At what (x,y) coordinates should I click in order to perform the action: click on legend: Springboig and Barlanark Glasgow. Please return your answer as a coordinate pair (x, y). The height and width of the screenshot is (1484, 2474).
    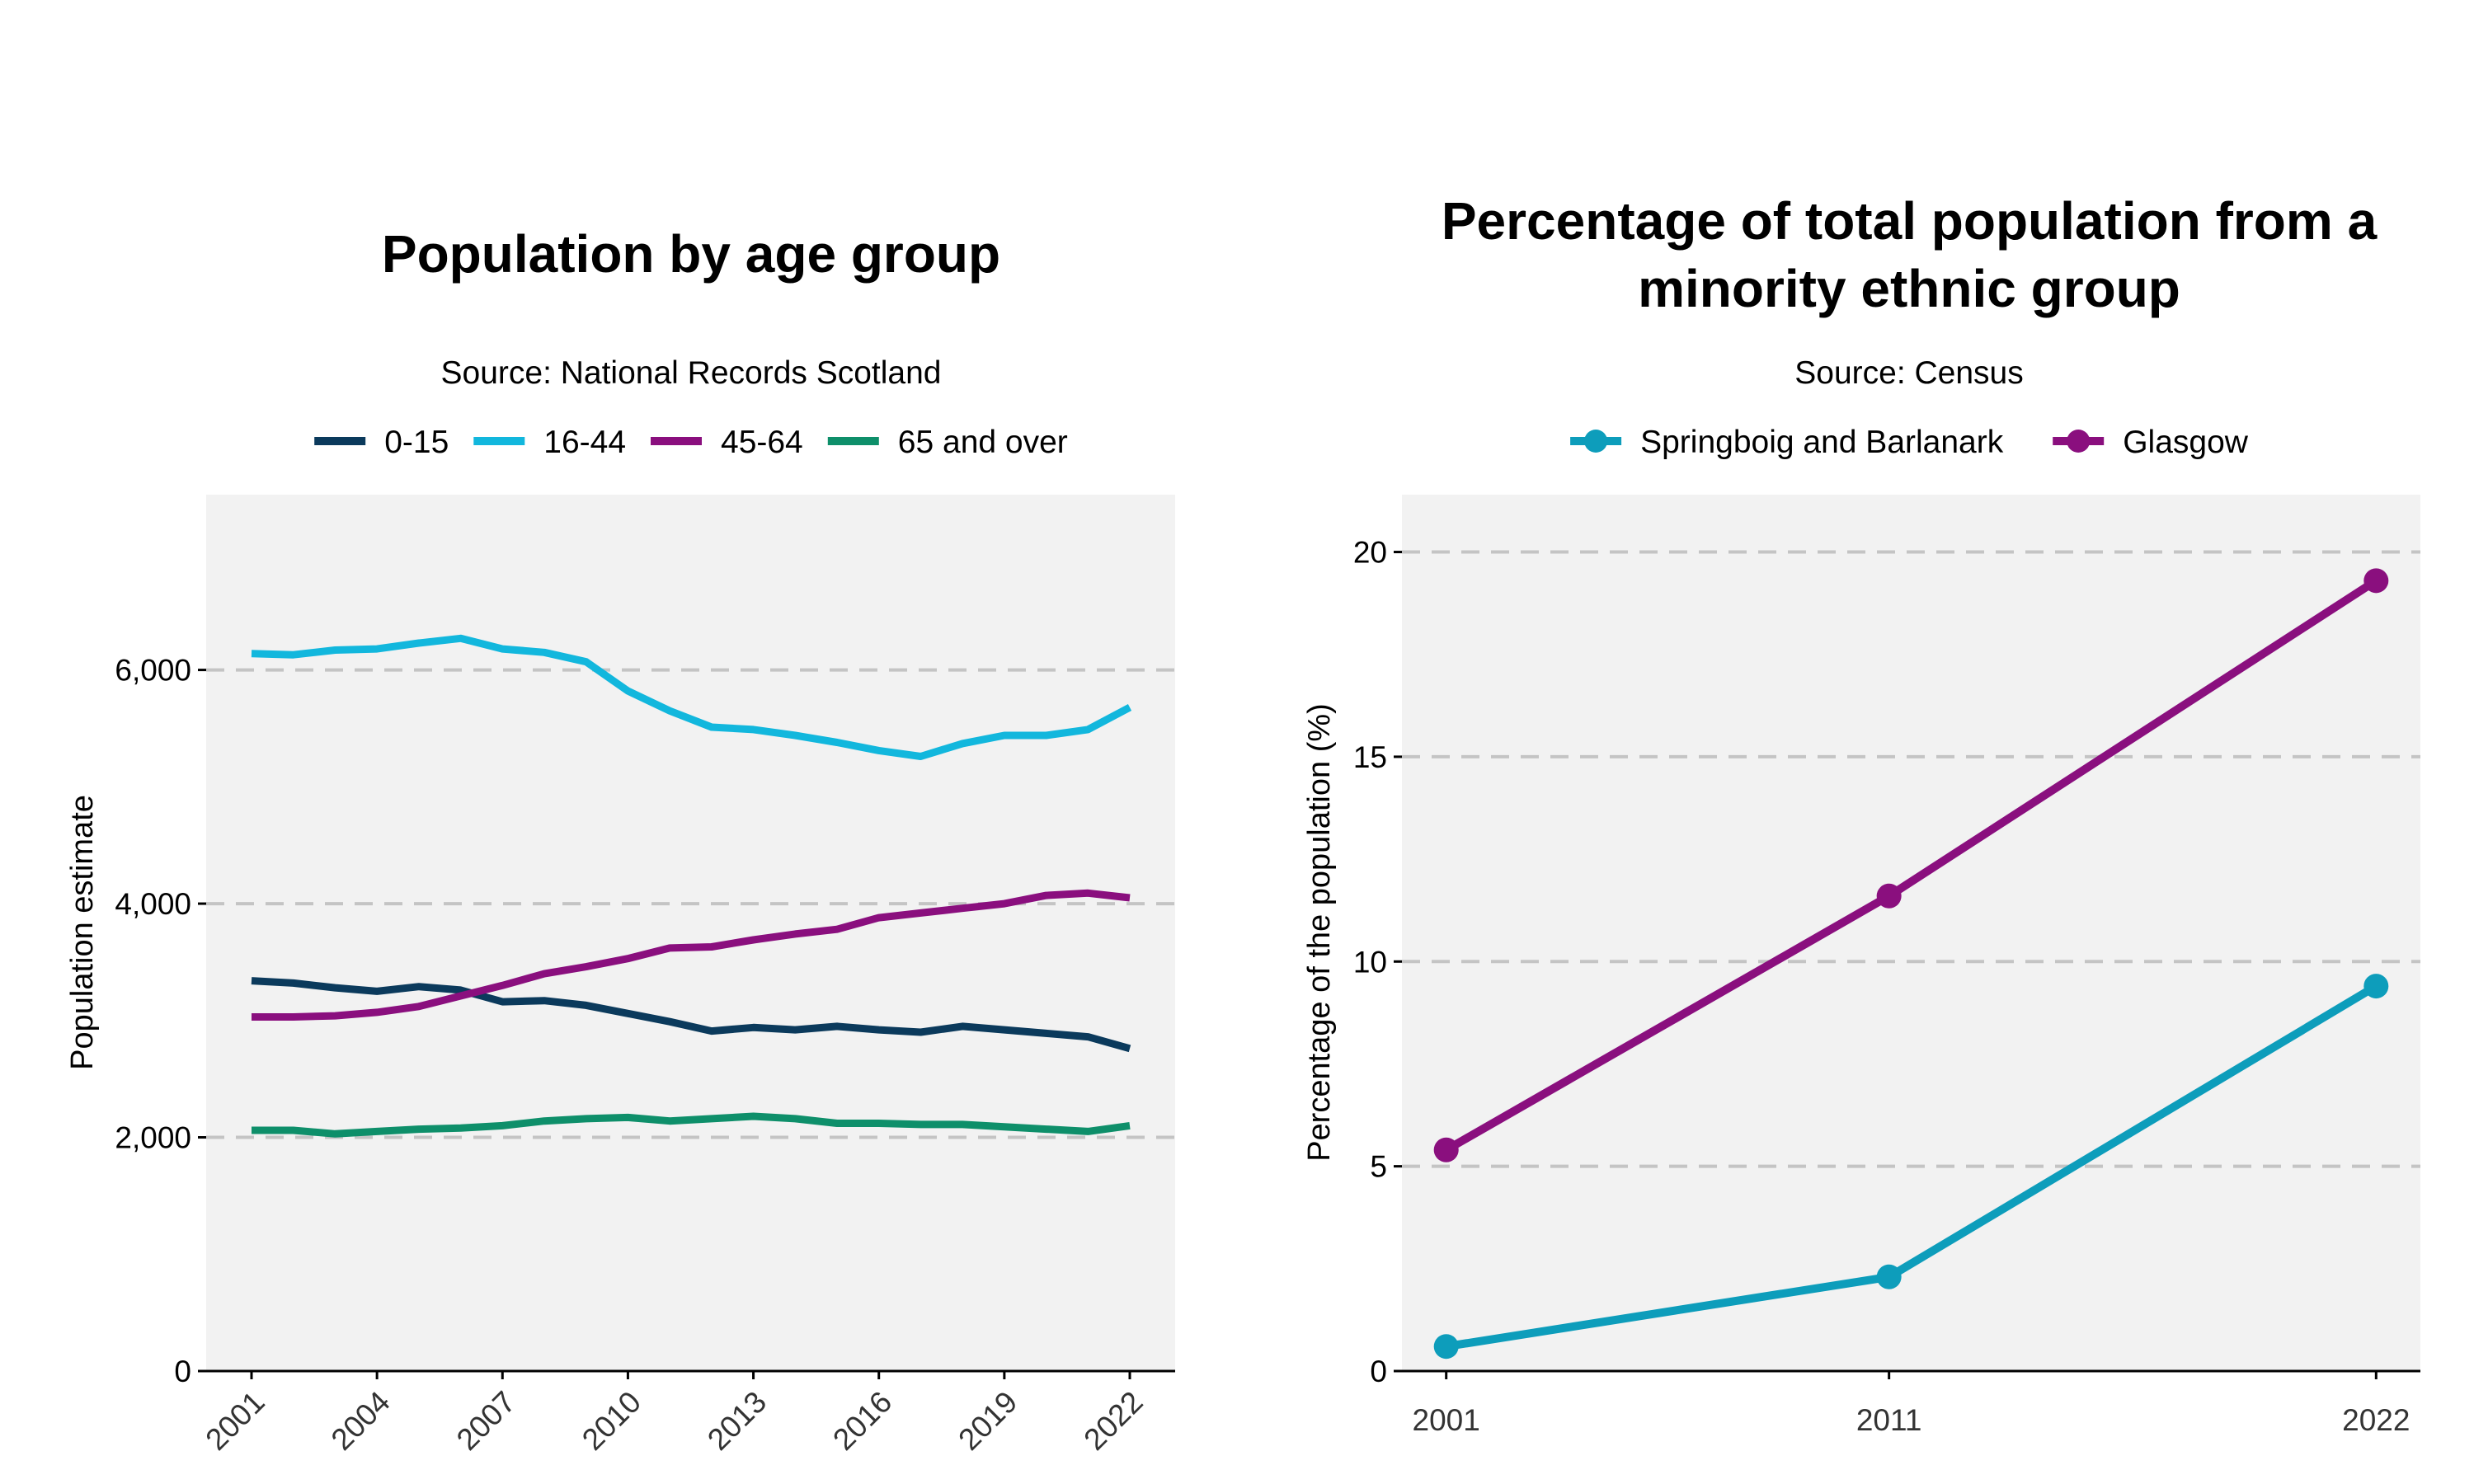
    Looking at the image, I should click on (1909, 442).